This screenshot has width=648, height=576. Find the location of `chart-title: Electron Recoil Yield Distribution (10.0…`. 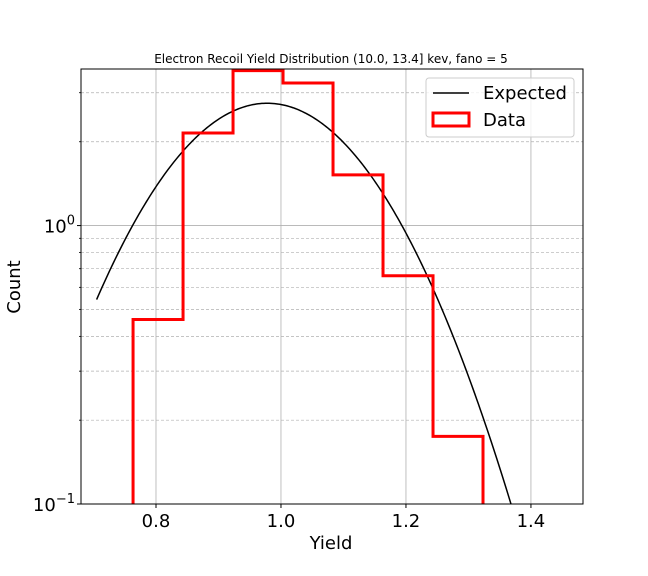

chart-title: Electron Recoil Yield Distribution (10.0… is located at coordinates (331, 59).